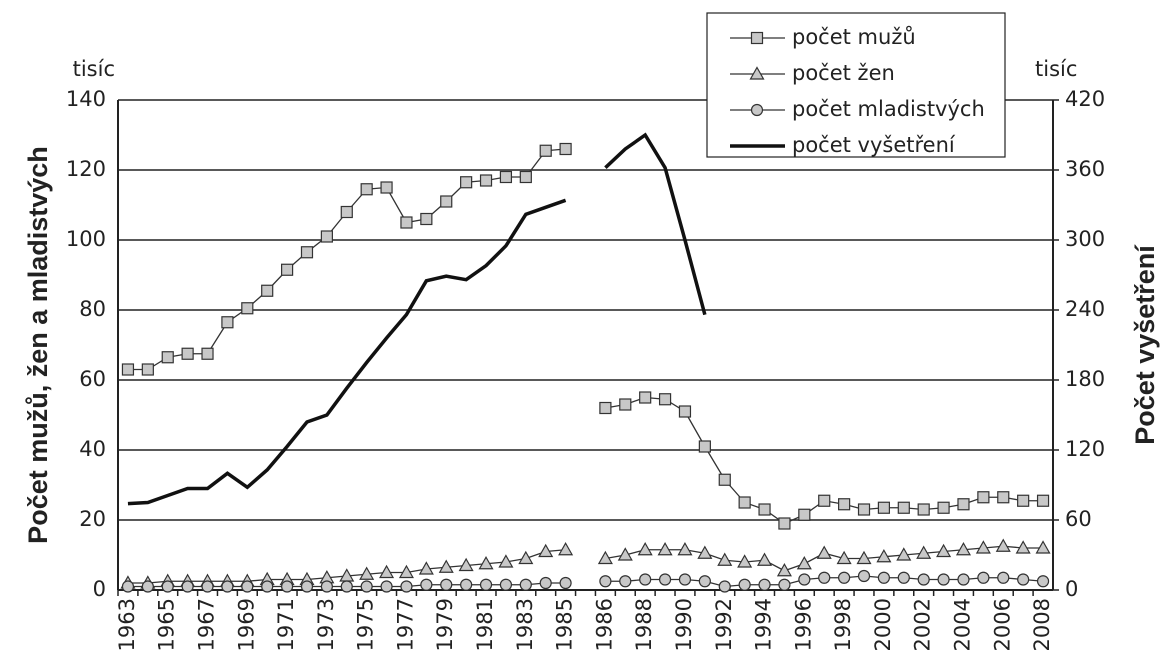  I want to click on x-tick-label: 2006, so click(1002, 624).